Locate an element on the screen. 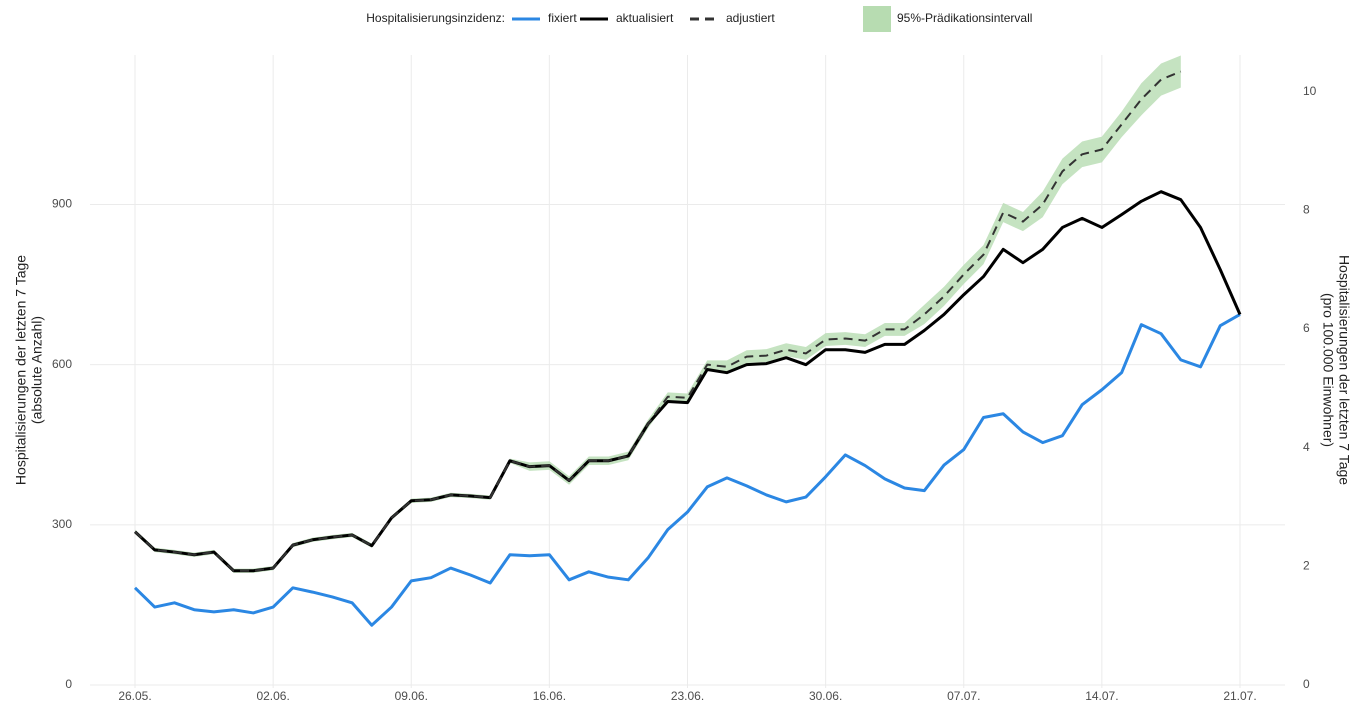 This screenshot has width=1364, height=707. y2-tick-label: 4 is located at coordinates (1306, 447).